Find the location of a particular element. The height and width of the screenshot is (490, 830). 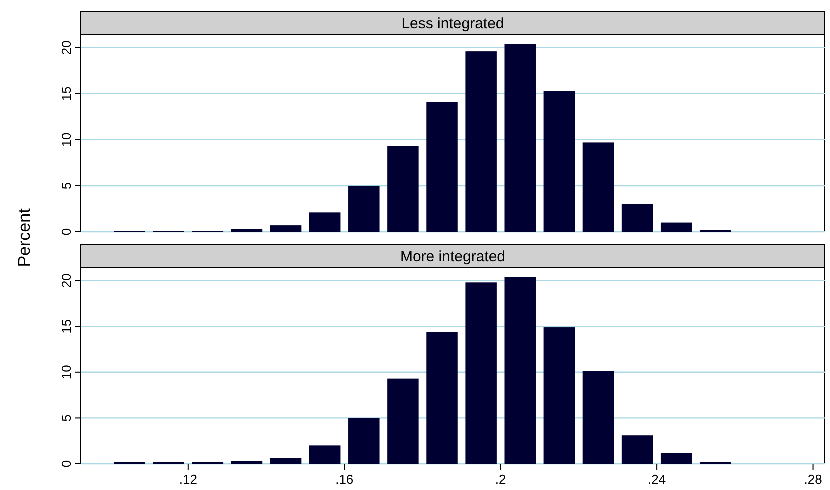

x-tick-label: .2 is located at coordinates (500, 479).